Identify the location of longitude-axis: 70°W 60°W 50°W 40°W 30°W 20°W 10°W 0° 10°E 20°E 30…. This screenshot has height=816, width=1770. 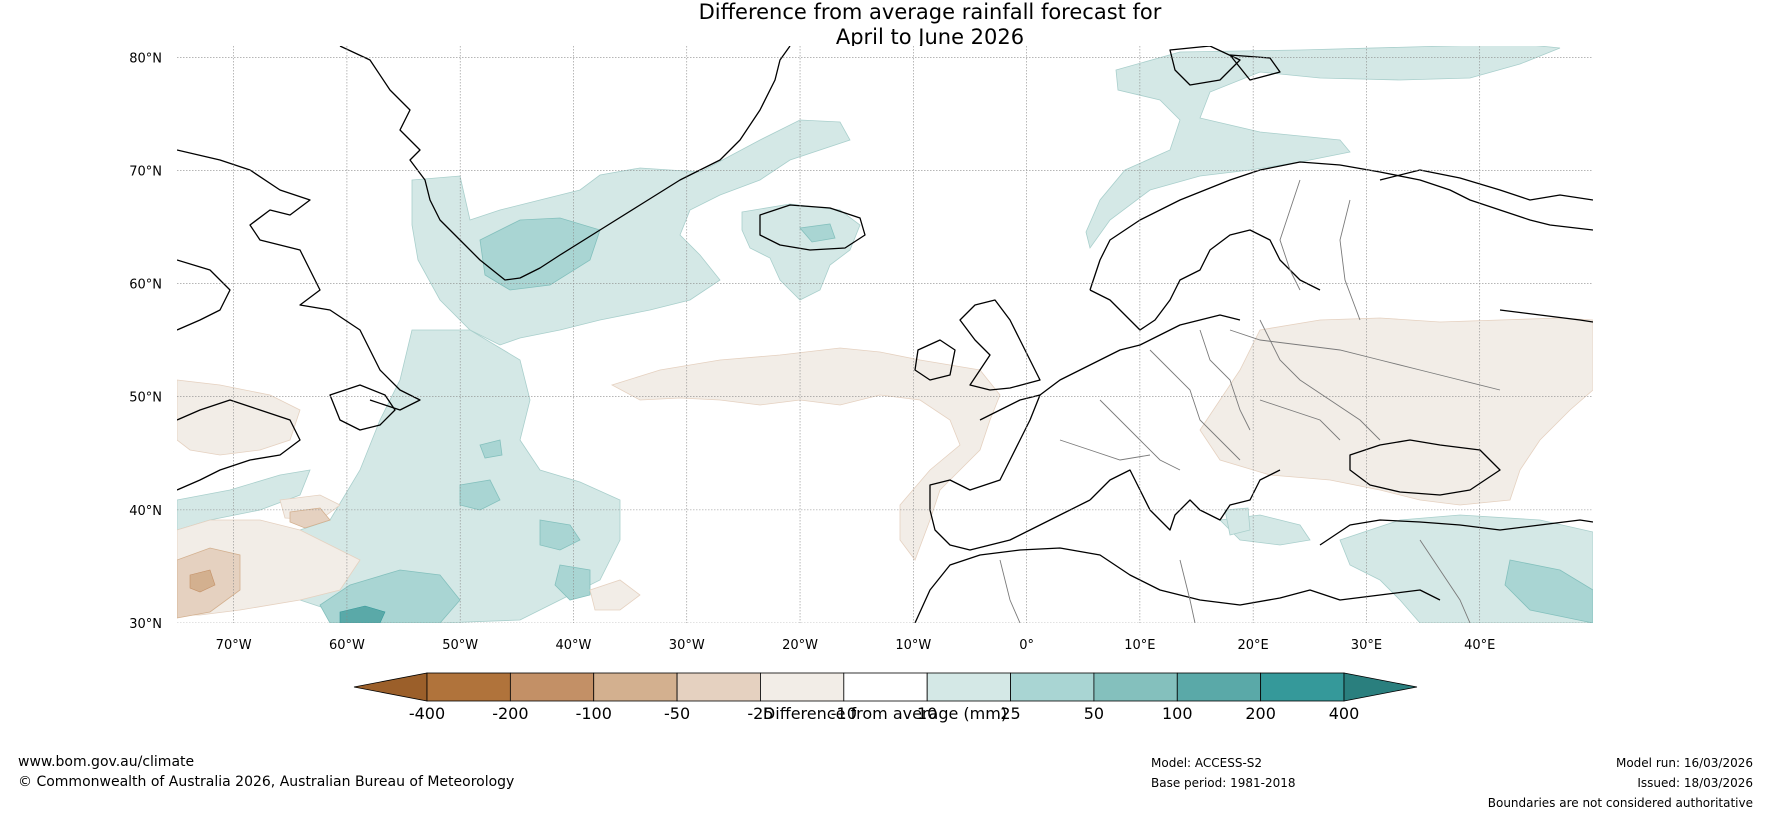
(856, 645).